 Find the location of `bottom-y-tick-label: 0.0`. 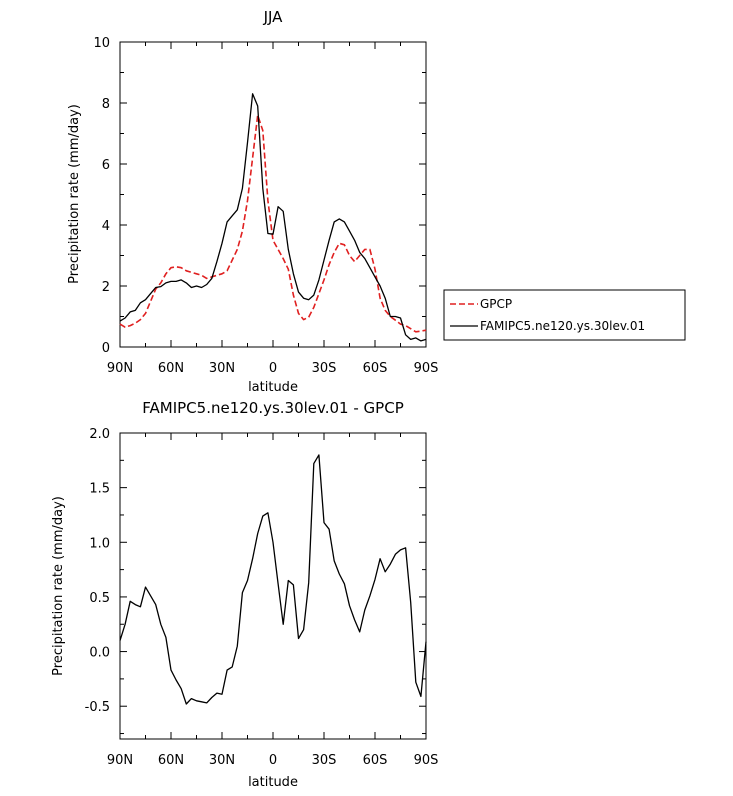

bottom-y-tick-label: 0.0 is located at coordinates (99, 653).